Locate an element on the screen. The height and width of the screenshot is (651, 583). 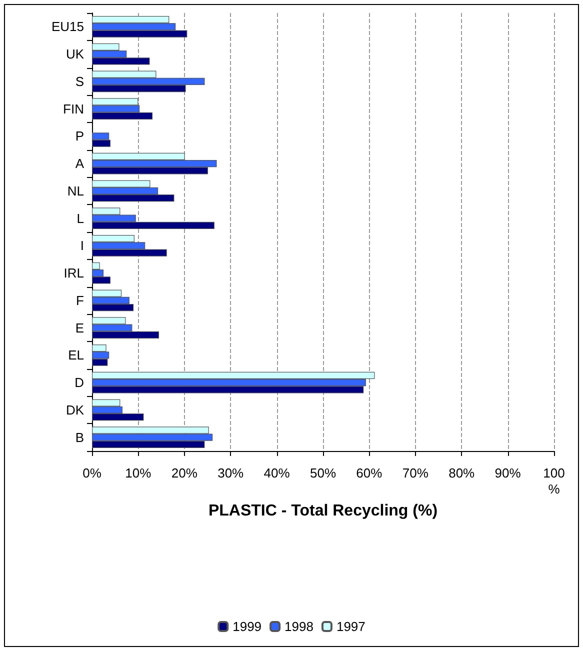
x-tick-label: 40% is located at coordinates (277, 473).